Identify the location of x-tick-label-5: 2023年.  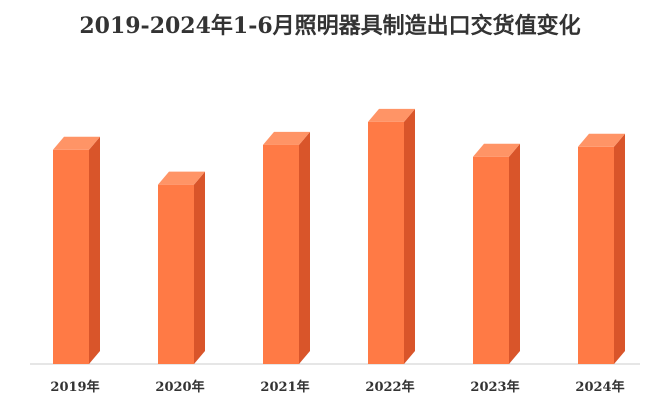
(494, 387).